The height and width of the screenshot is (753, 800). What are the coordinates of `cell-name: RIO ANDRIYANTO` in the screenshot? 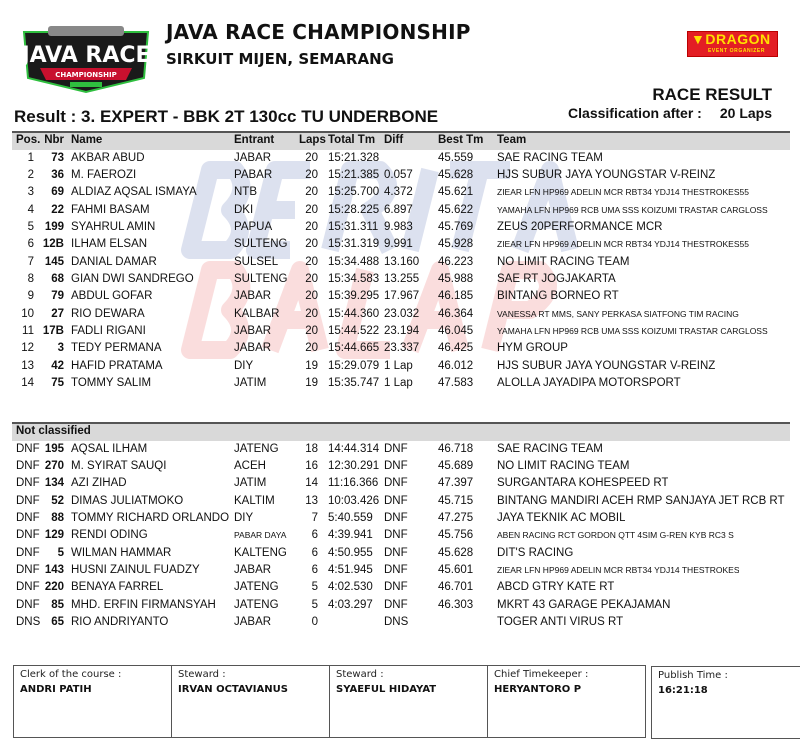 It's located at (120, 622).